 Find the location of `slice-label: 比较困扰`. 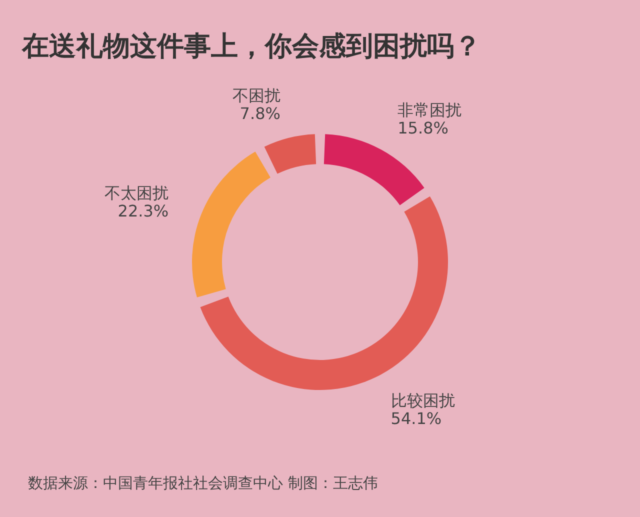

slice-label: 比较困扰 is located at coordinates (422, 400).